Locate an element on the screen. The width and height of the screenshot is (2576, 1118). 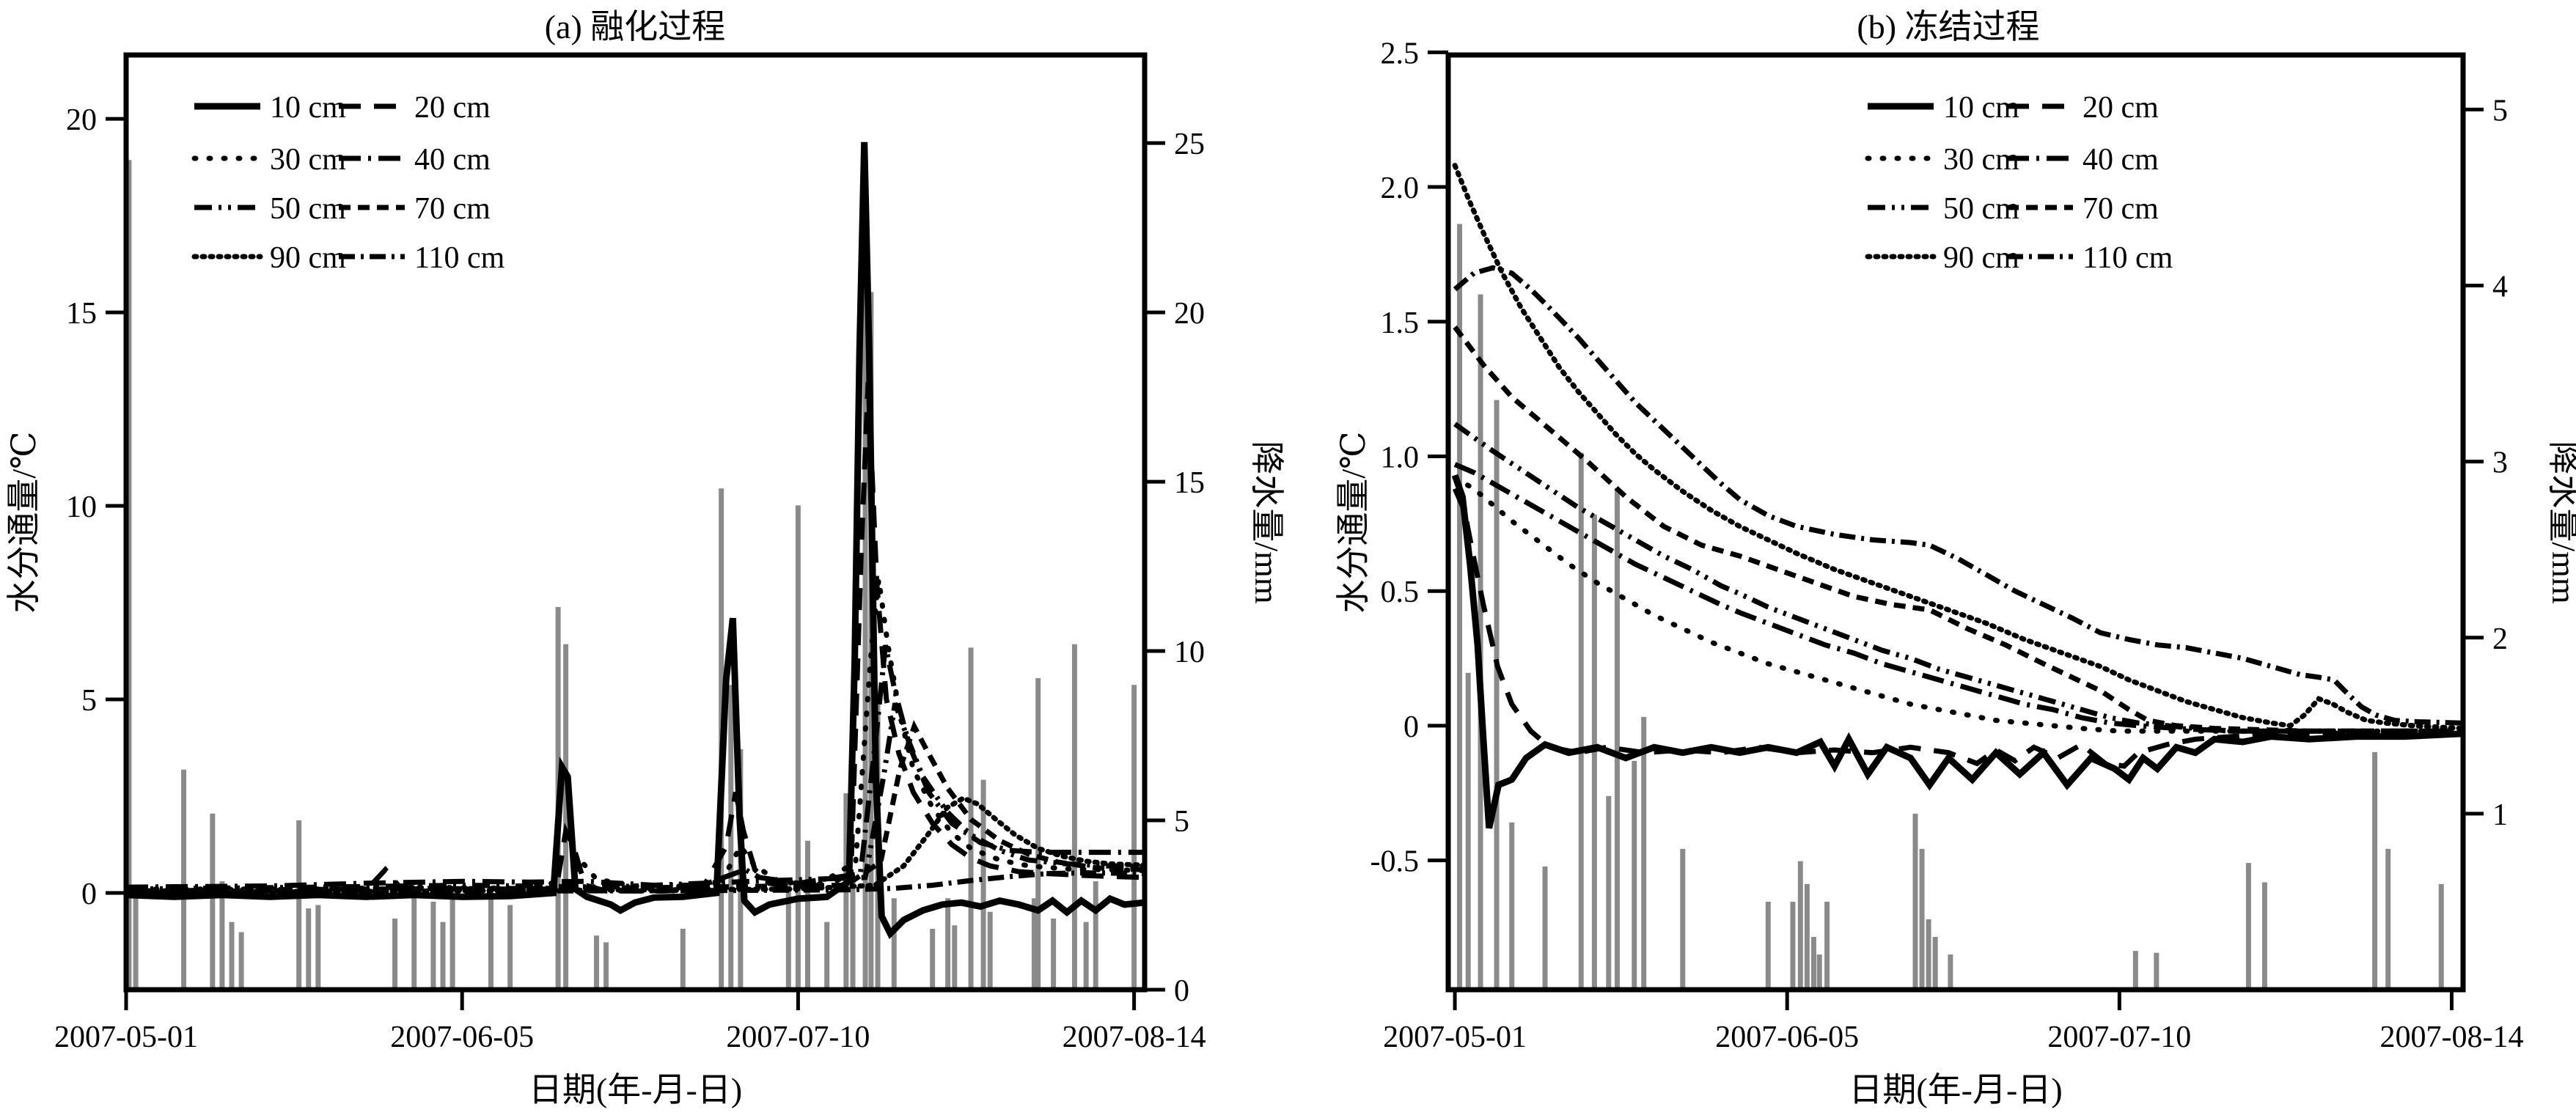
y-axis-right: 1 2 3 4 5 降水量/mm is located at coordinates (2519, 463).